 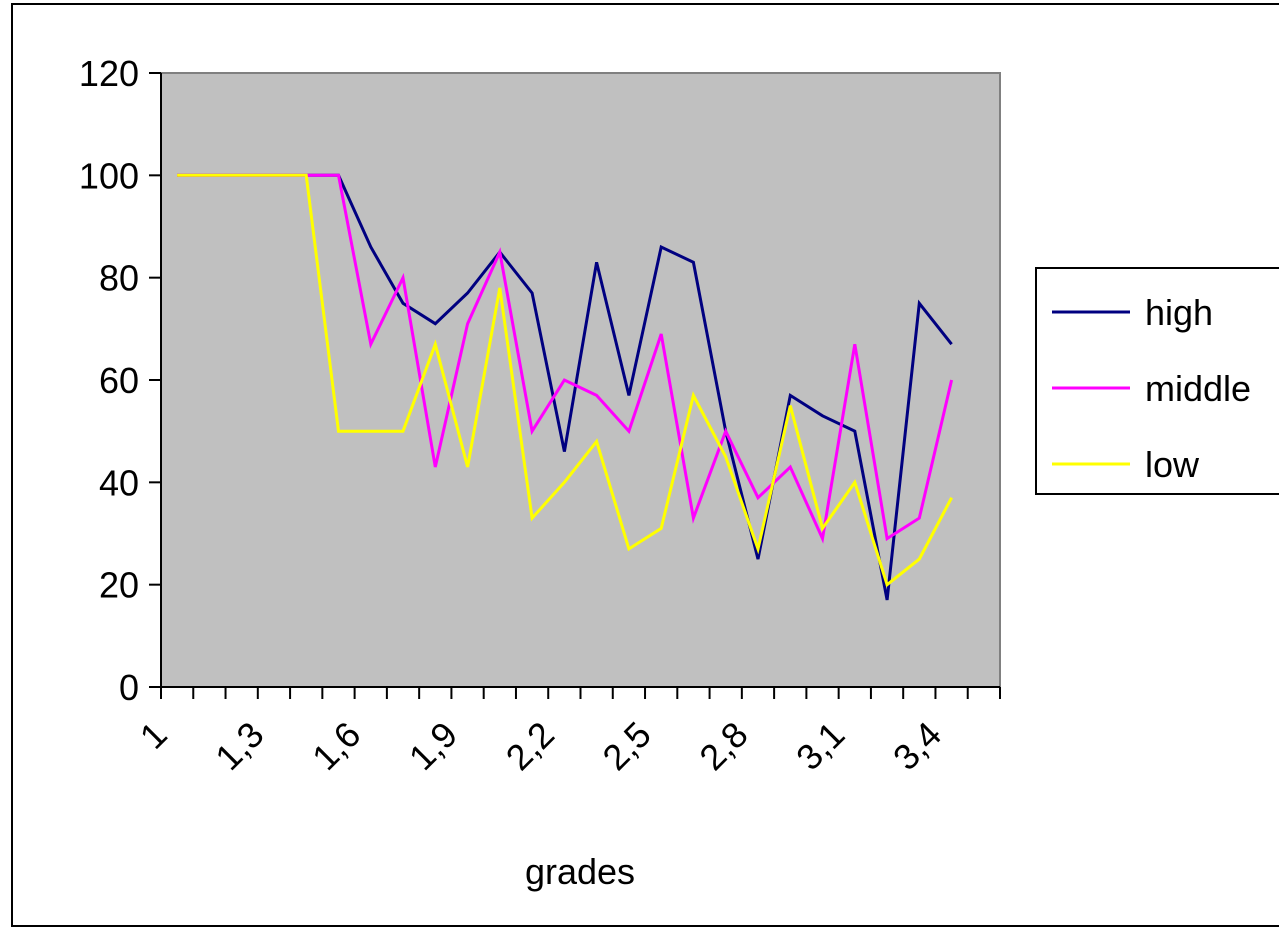 I want to click on y-tick-label: 0, so click(x=129, y=687).